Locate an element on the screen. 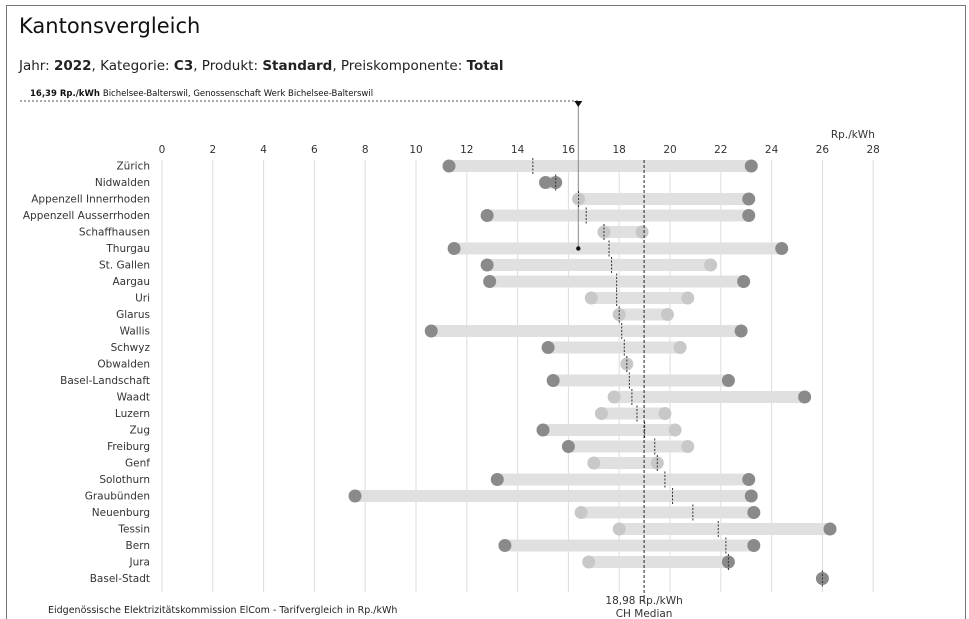 The image size is (969, 619). canton-label: Basel-Landschaft is located at coordinates (105, 381).